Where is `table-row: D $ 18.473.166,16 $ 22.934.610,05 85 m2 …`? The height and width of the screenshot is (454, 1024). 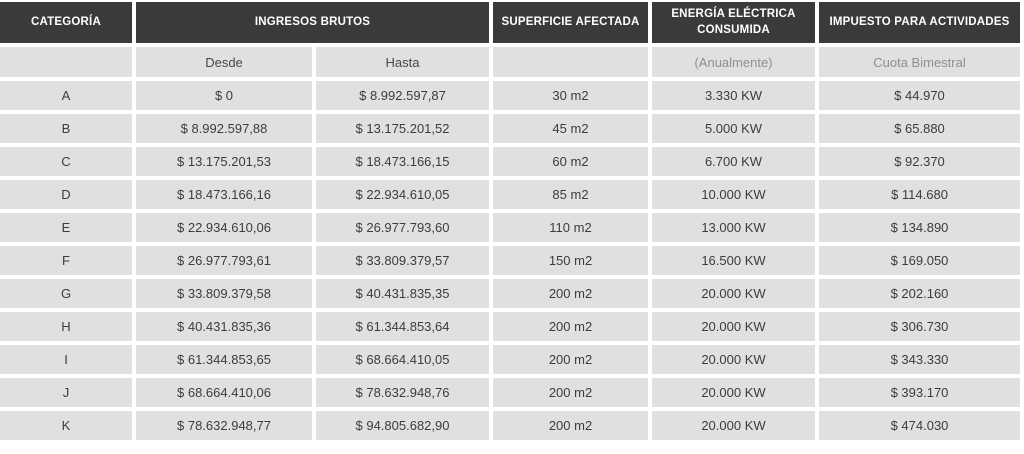
table-row: D $ 18.473.166,16 $ 22.934.610,05 85 m2 … is located at coordinates (510, 194).